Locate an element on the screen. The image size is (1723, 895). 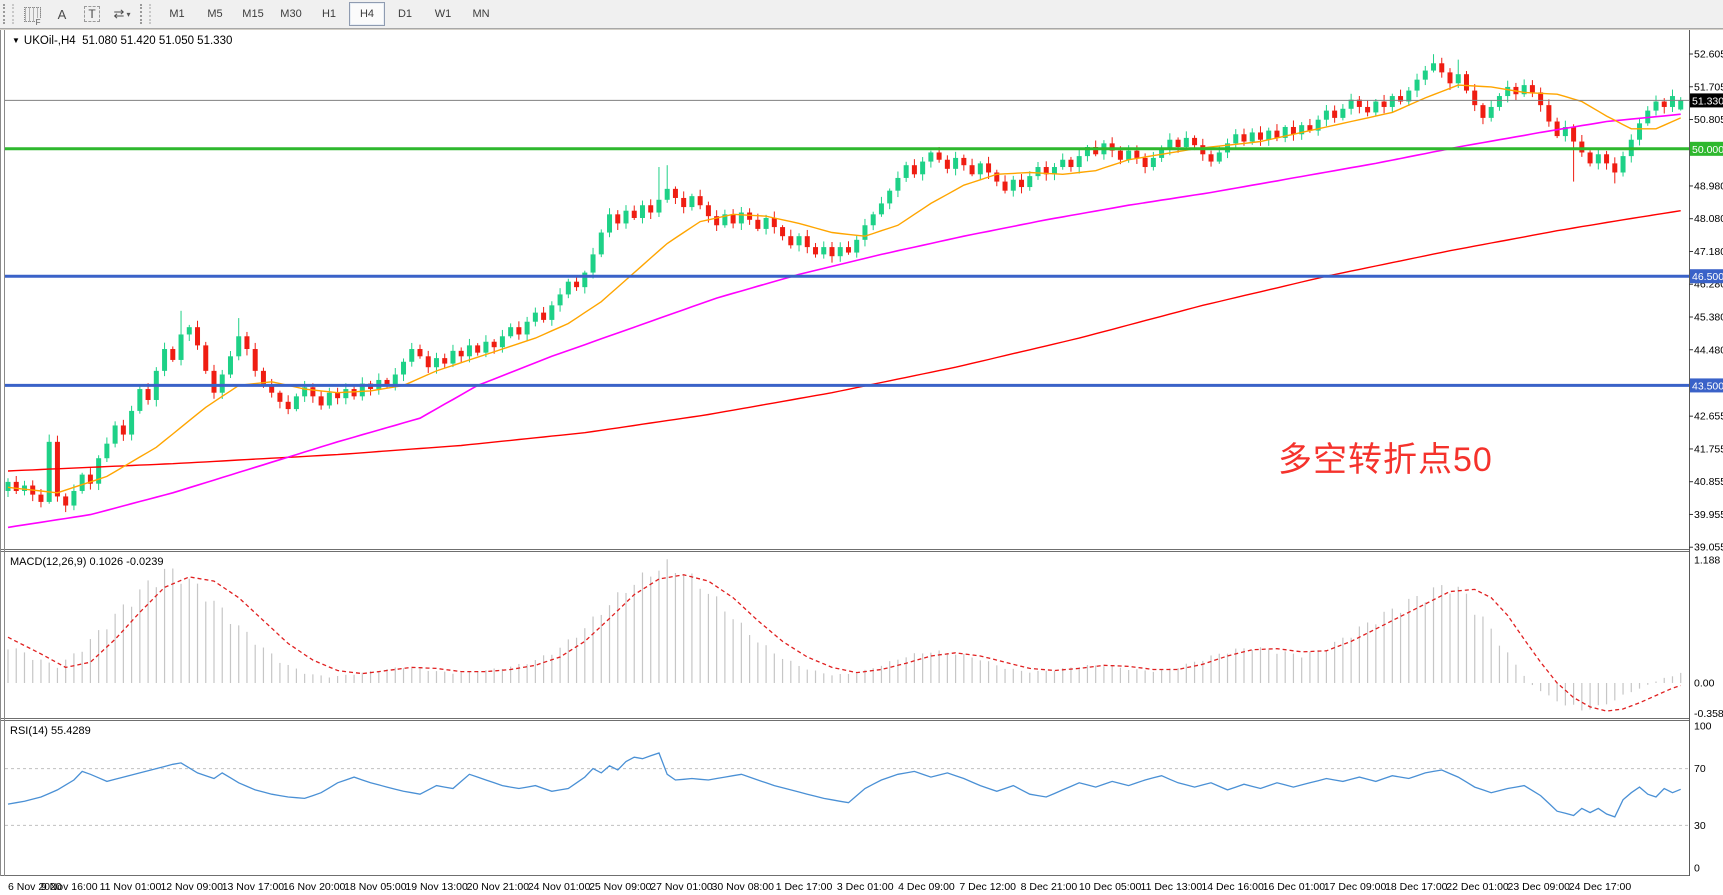
time-axis-label: 25 Nov 09:00 is located at coordinates (620, 887).